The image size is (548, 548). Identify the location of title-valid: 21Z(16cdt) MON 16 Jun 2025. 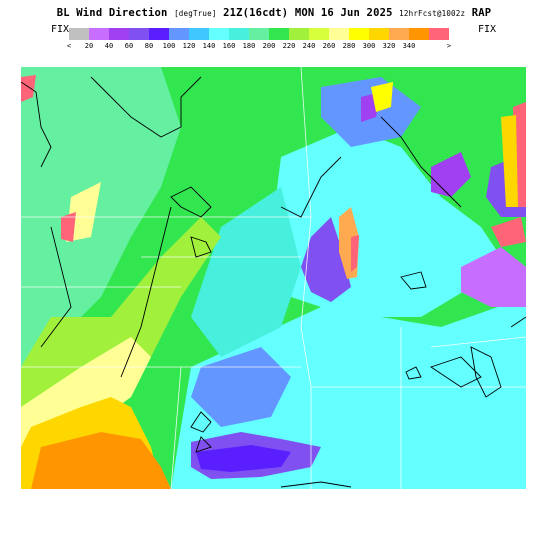
(308, 13).